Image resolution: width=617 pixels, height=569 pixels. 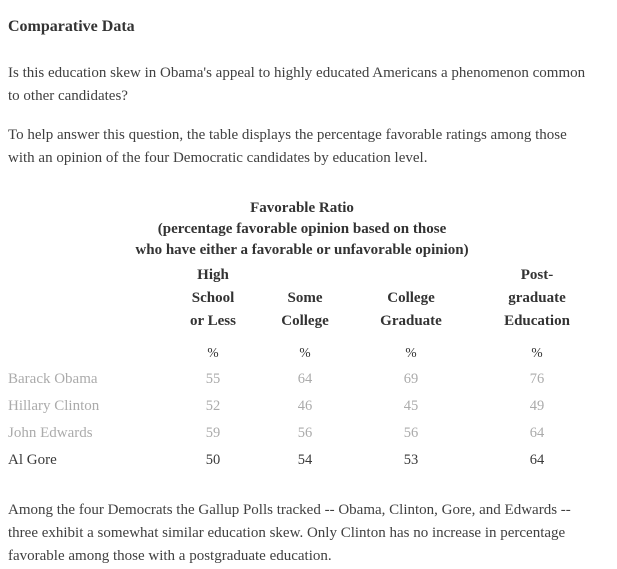 What do you see at coordinates (213, 379) in the screenshot?
I see `cell-value: 55` at bounding box center [213, 379].